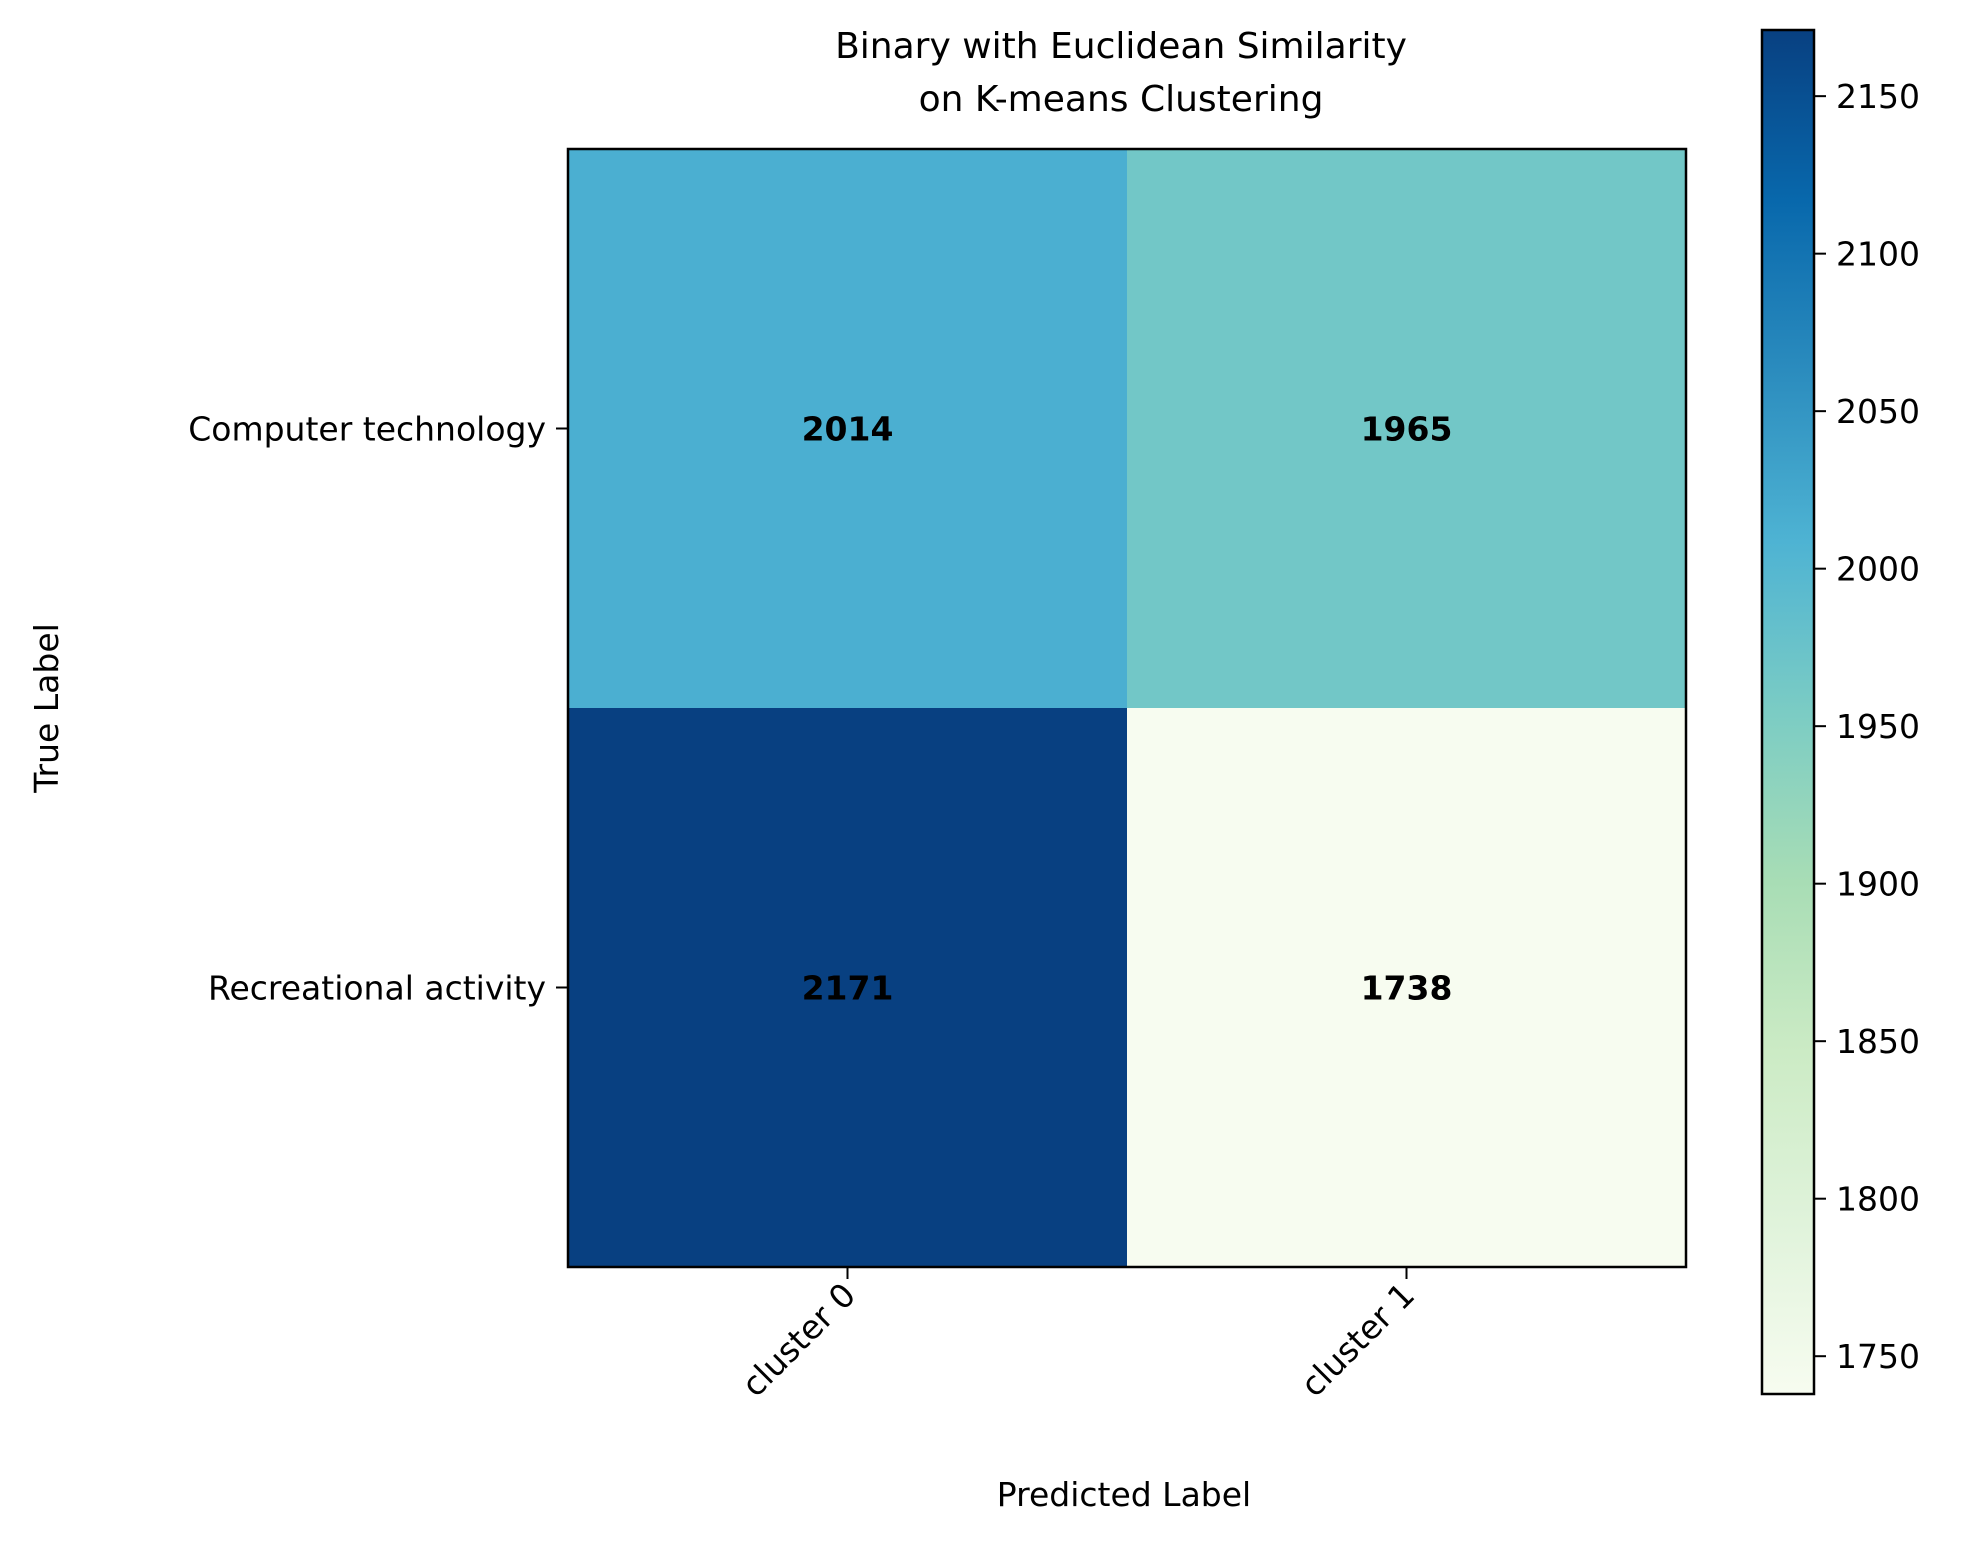 This screenshot has height=1548, width=1987. Describe the element at coordinates (798, 1339) in the screenshot. I see `x-tick-label: cluster 0` at that location.